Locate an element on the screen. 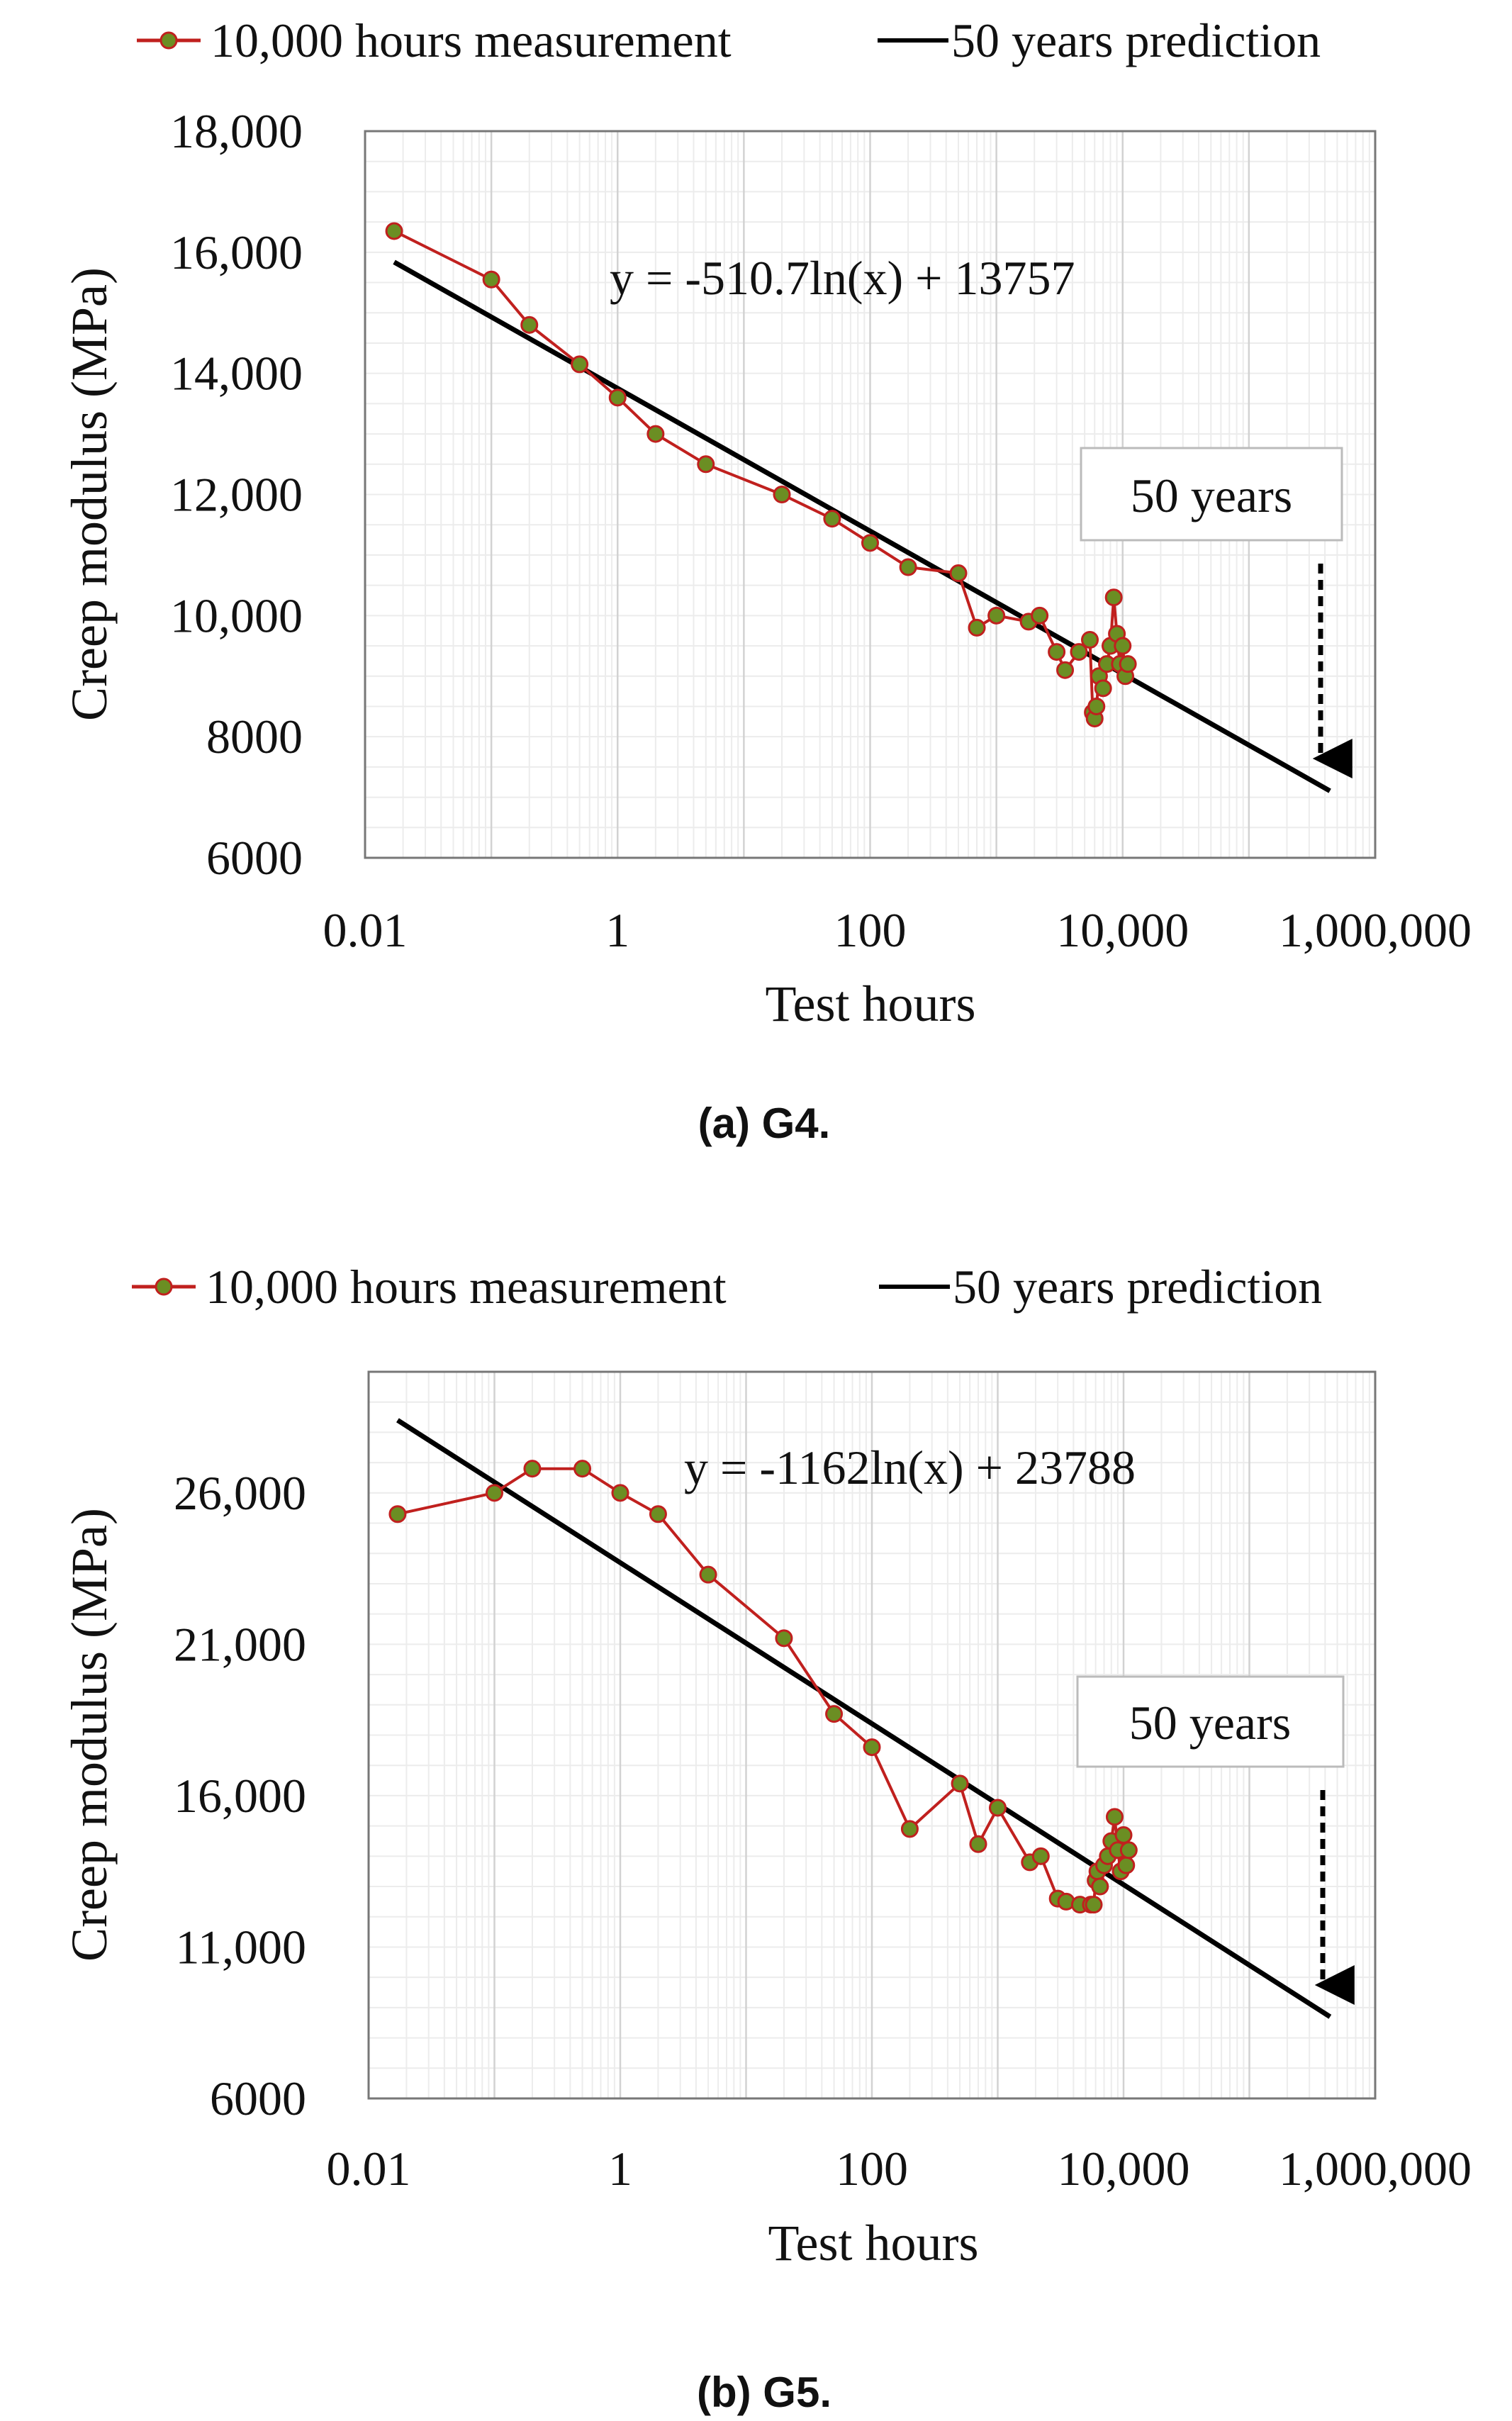 The width and height of the screenshot is (1512, 2421). legend-b-predict-label: 50 years prediction is located at coordinates (1137, 1287).